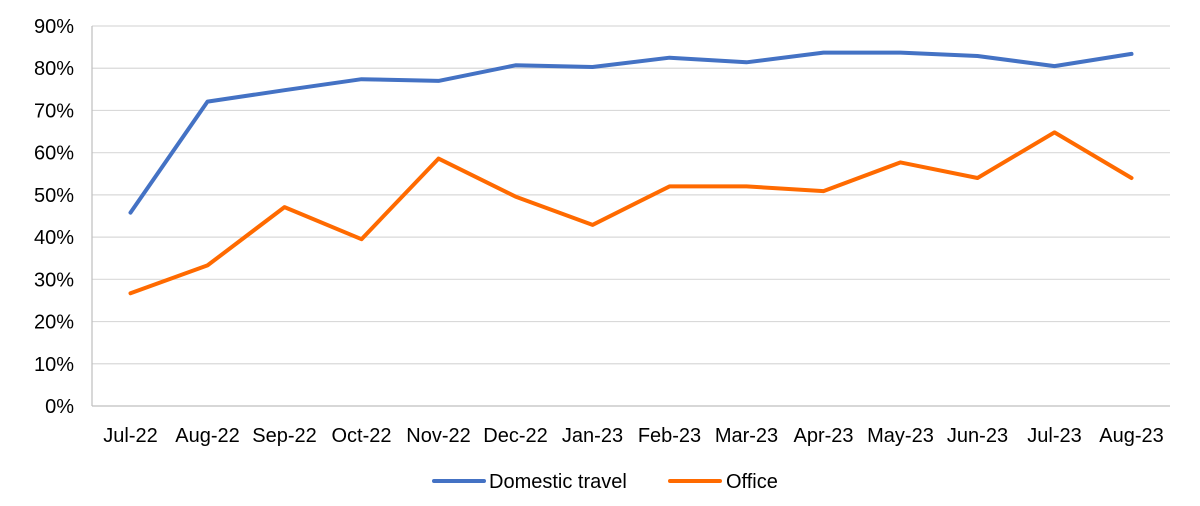 This screenshot has height=506, width=1200. I want to click on y-tick-label: 10%, so click(54, 365).